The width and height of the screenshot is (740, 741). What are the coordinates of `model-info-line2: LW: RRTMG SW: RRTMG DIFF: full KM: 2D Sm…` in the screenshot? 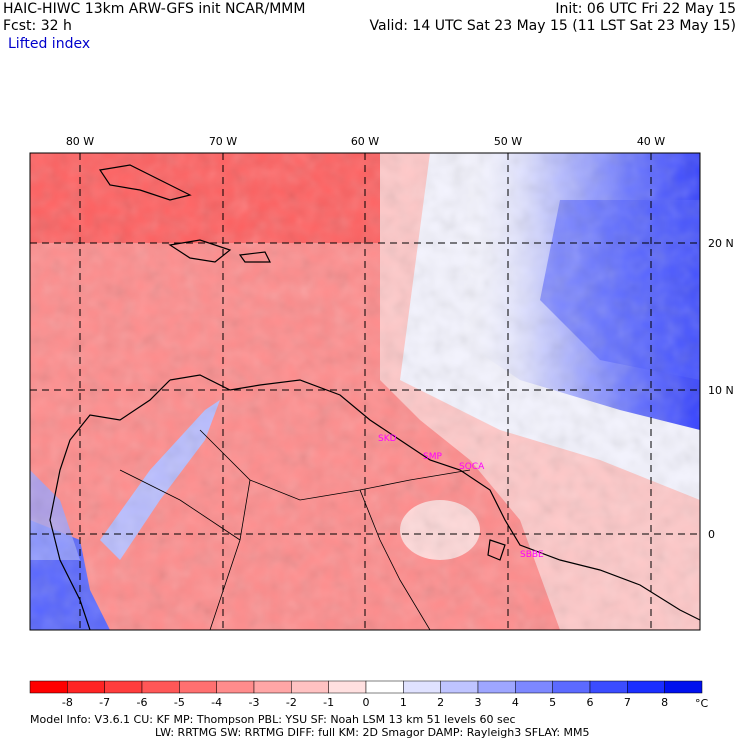 It's located at (372, 732).